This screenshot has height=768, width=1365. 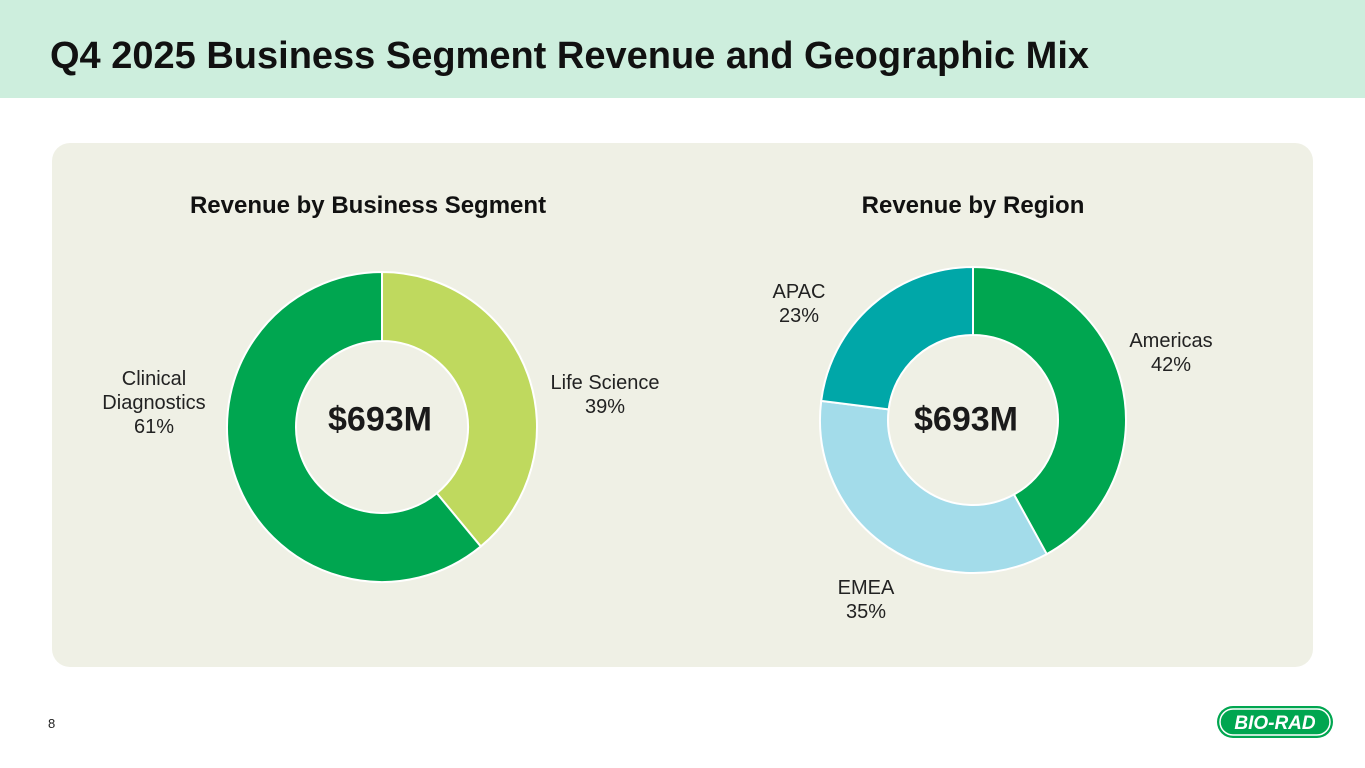 I want to click on slice-label-clinical-diagnostics: Clinical Diagnostics 61%, so click(x=153, y=403).